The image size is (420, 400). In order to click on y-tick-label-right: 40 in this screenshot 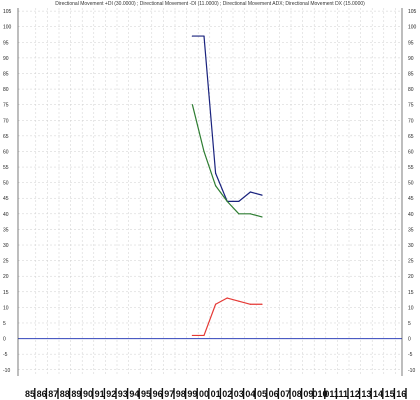, I will do `click(411, 215)`.